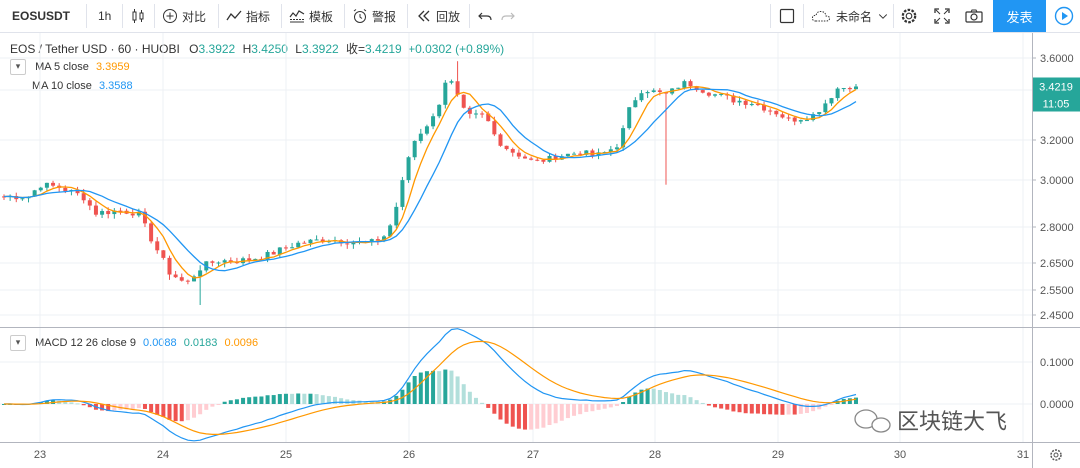 Image resolution: width=1080 pixels, height=468 pixels. I want to click on fullscreen-button, so click(944, 16).